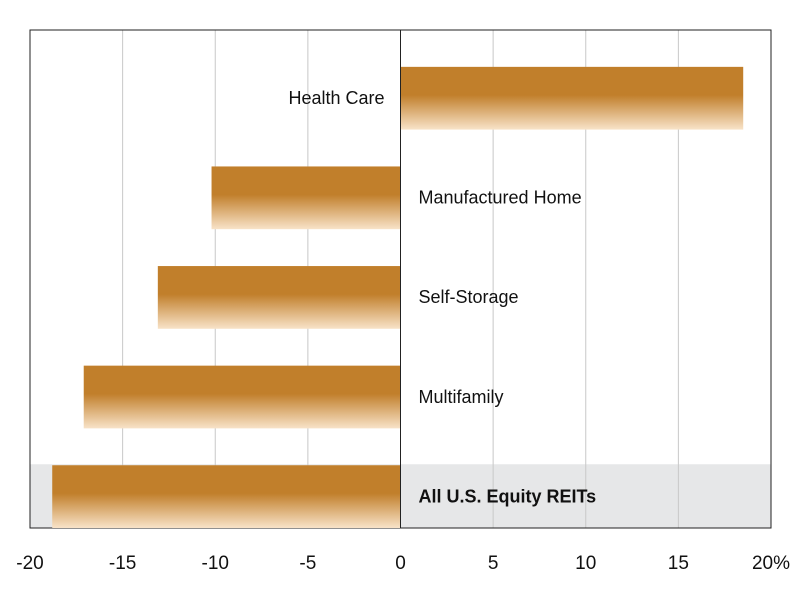 The width and height of the screenshot is (800, 600). I want to click on x-tick-label: 15, so click(678, 563).